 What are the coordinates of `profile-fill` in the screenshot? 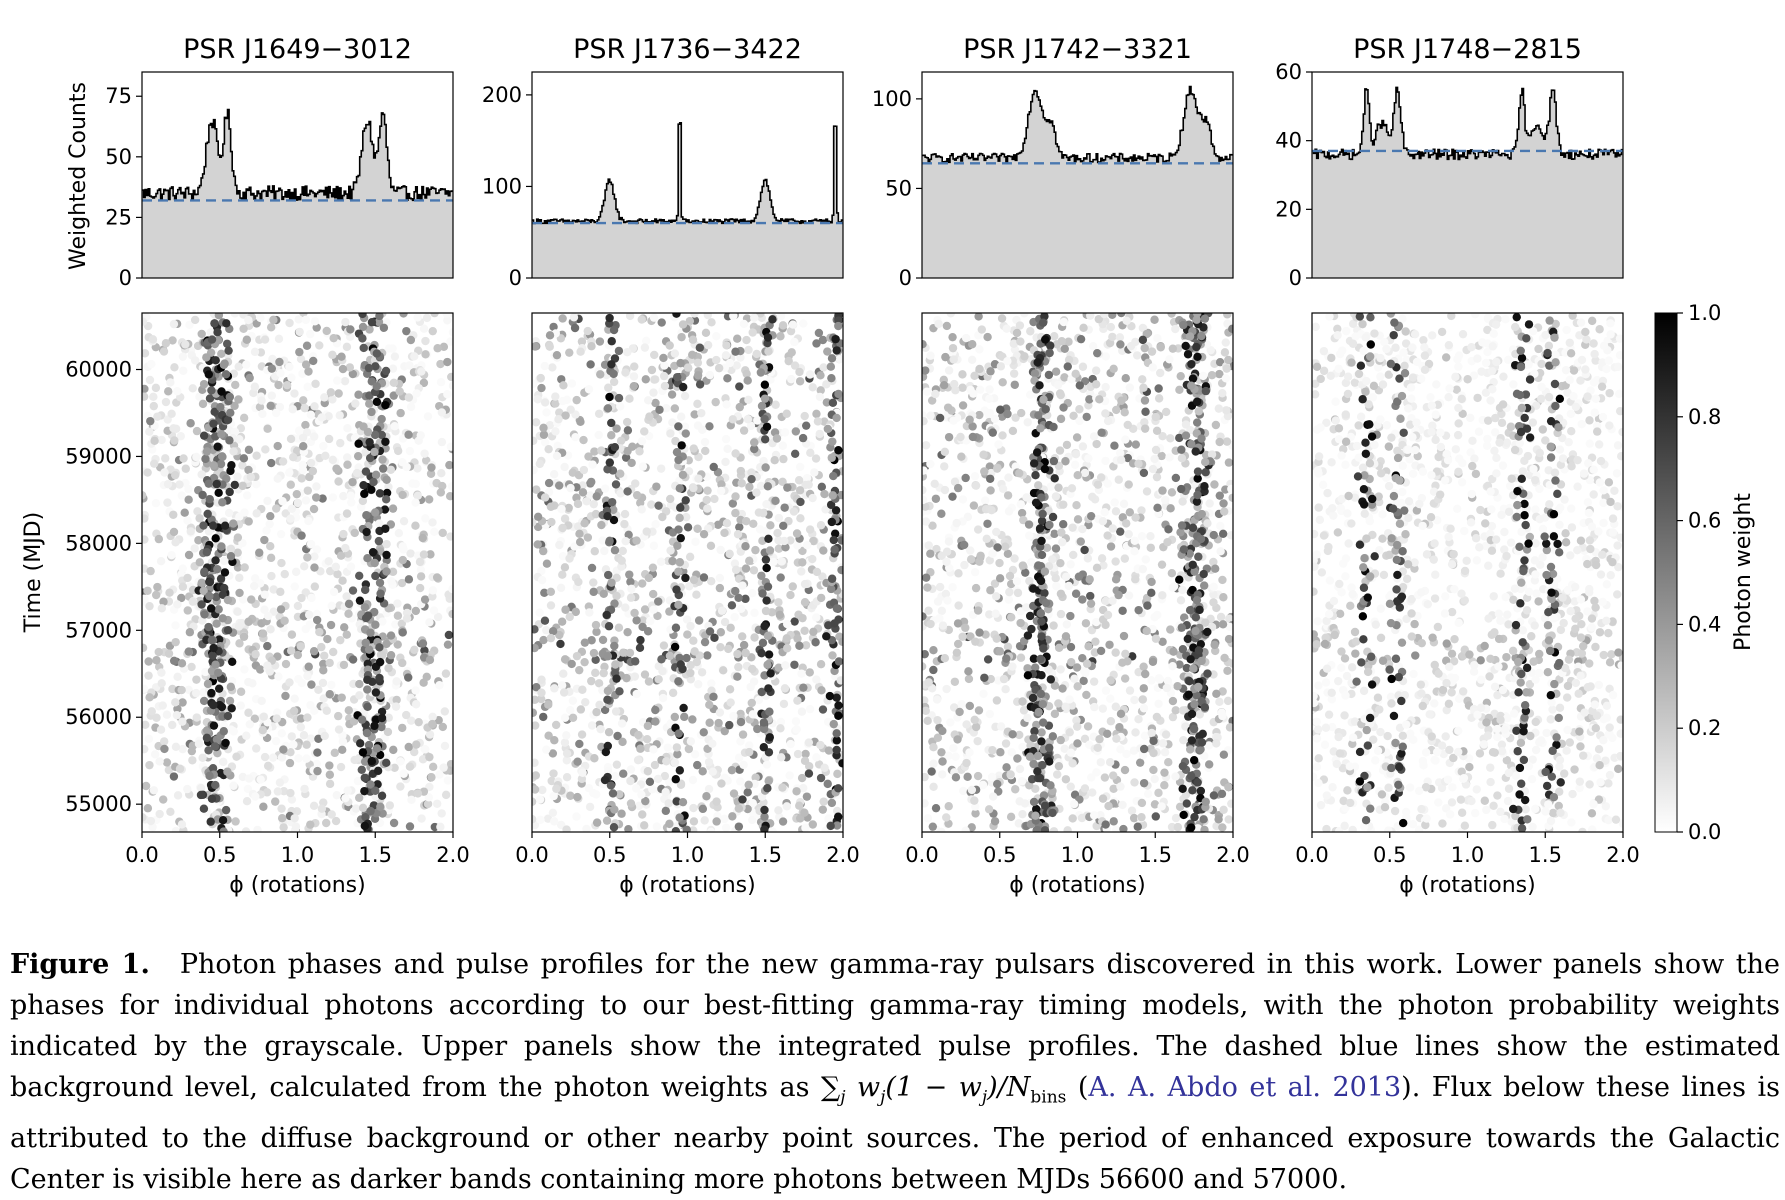 It's located at (1077, 182).